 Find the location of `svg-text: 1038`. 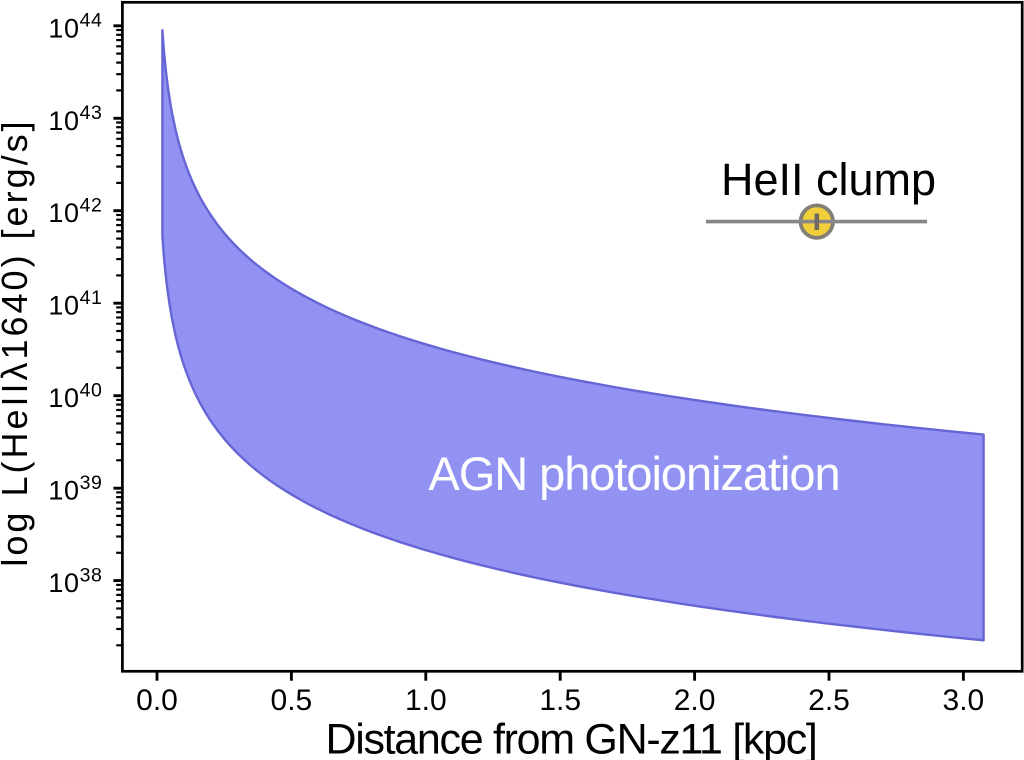

svg-text: 1038 is located at coordinates (75, 581).